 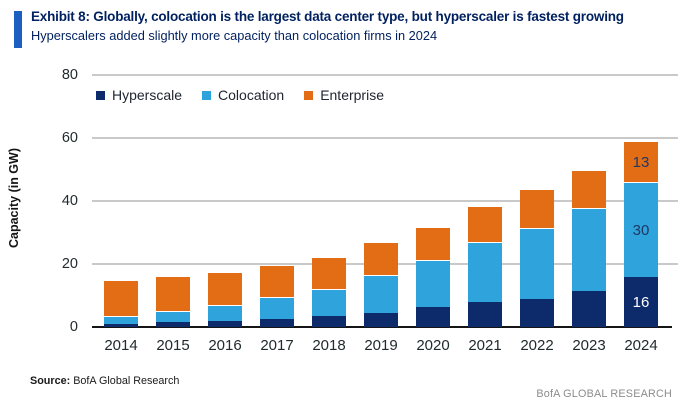 I want to click on enterprise-swatch-icon, so click(x=309, y=95).